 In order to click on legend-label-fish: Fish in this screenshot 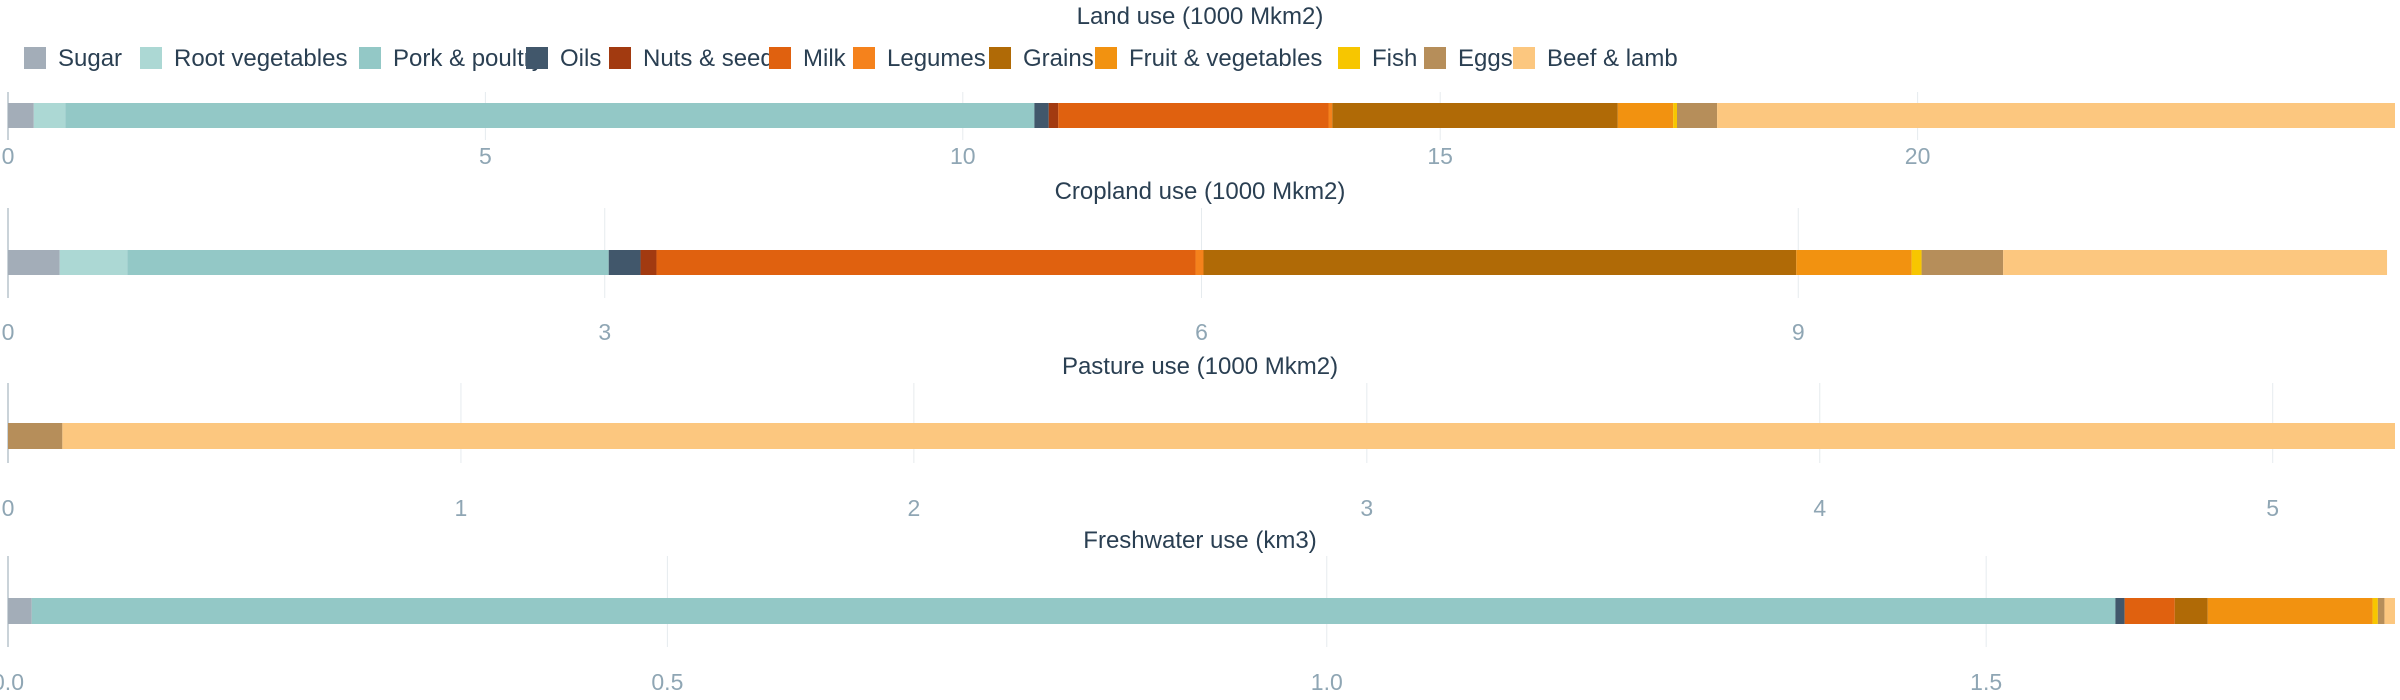, I will do `click(1394, 58)`.